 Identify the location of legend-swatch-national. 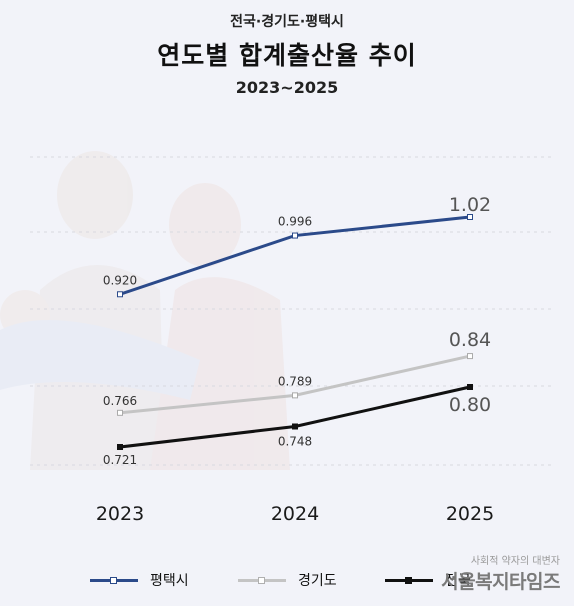
(409, 580).